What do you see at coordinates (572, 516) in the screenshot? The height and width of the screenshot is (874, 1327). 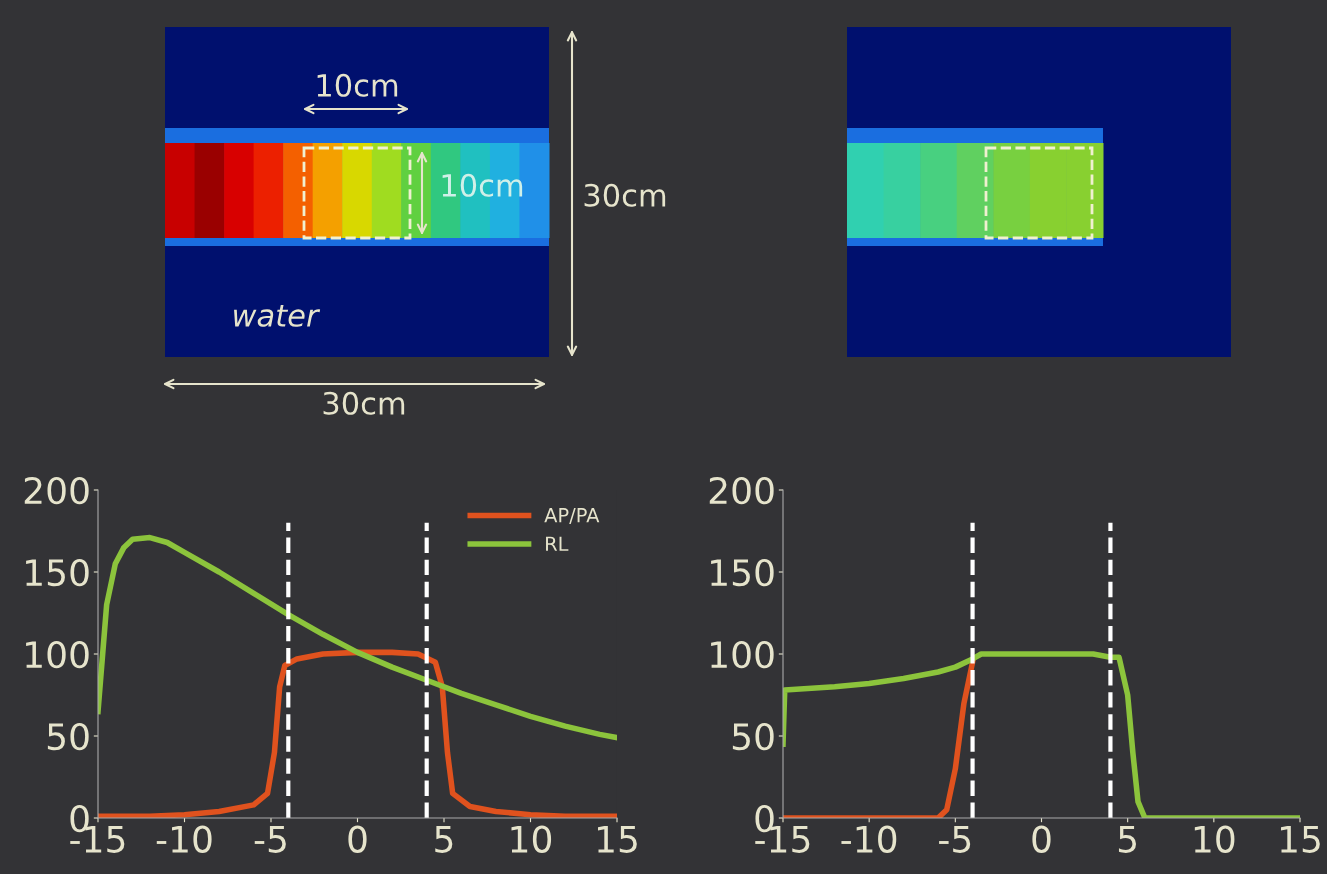 I see `legend-label: AP/PA` at bounding box center [572, 516].